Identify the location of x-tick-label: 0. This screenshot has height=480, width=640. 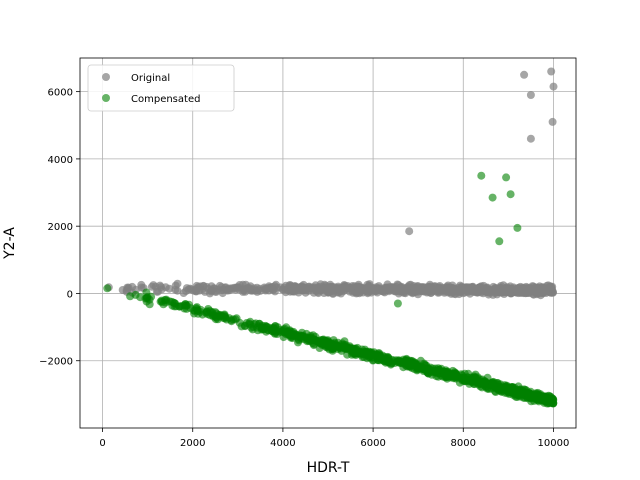
(102, 443).